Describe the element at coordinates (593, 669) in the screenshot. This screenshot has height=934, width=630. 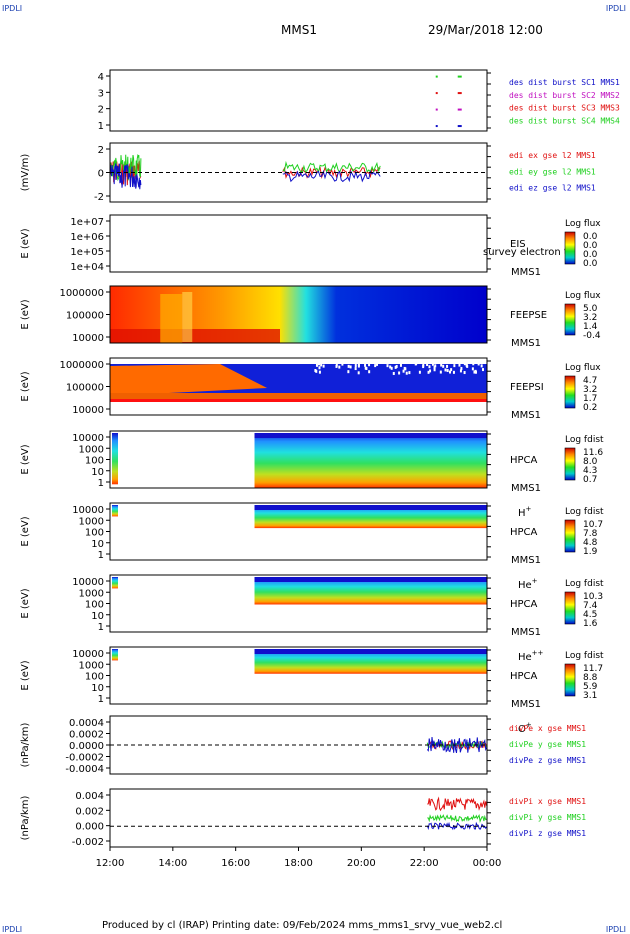
I see `colorbar-tick-label: 11.7` at that location.